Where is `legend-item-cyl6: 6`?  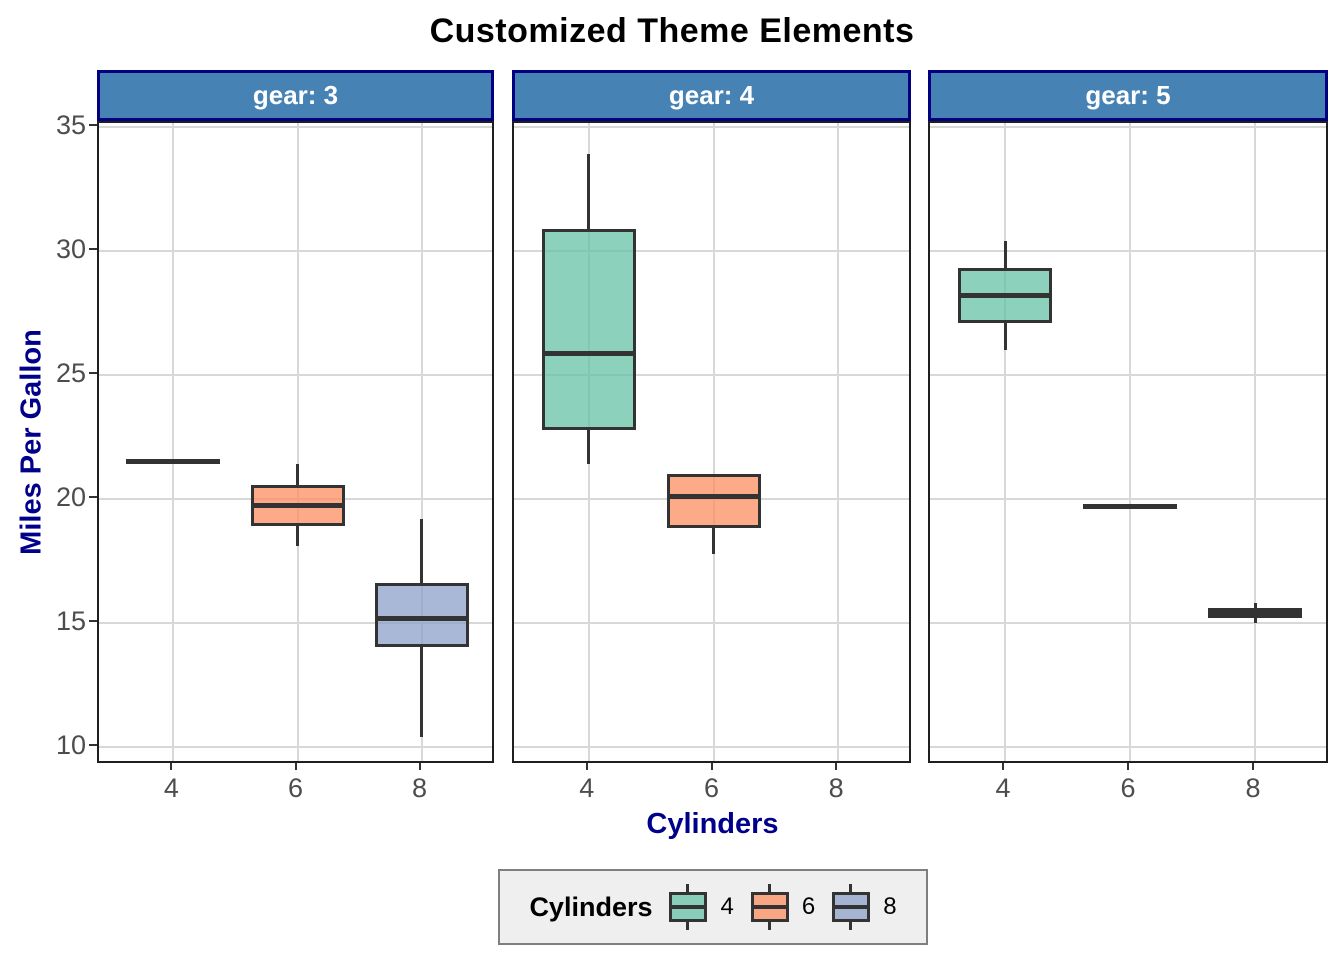 legend-item-cyl6: 6 is located at coordinates (783, 907).